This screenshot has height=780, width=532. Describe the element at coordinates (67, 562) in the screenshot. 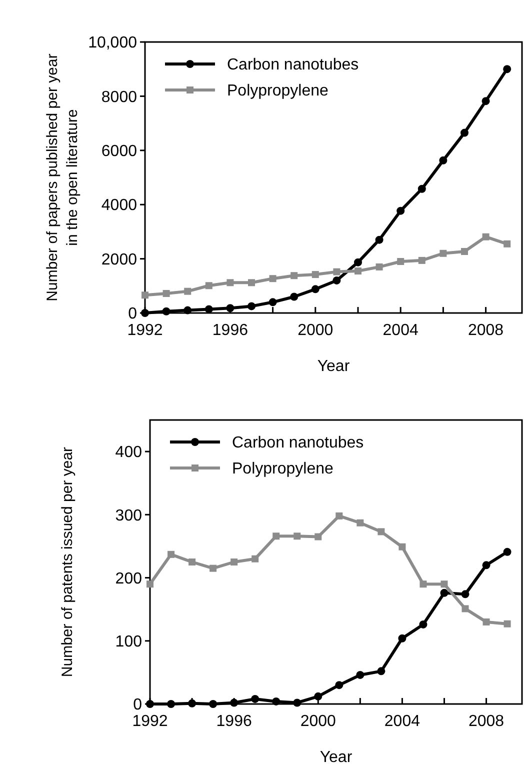

I see `y-axis-title: Number of patents issued per year` at that location.